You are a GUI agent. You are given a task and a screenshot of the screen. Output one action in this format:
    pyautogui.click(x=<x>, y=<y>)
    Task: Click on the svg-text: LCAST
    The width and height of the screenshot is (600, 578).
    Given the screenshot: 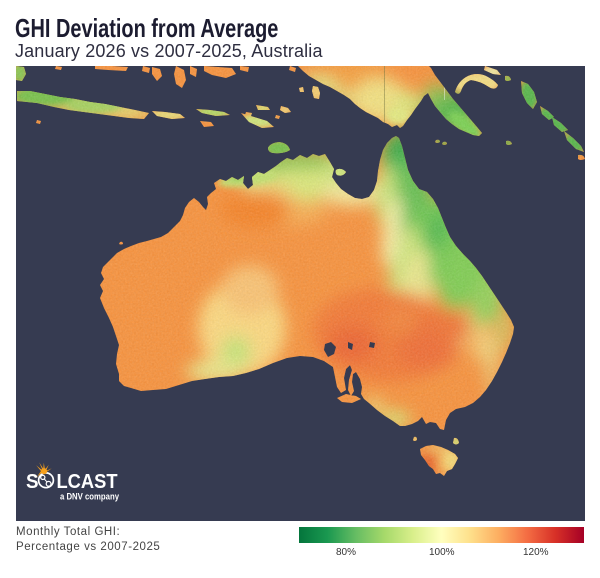 What is the action you would take?
    pyautogui.click(x=87, y=481)
    